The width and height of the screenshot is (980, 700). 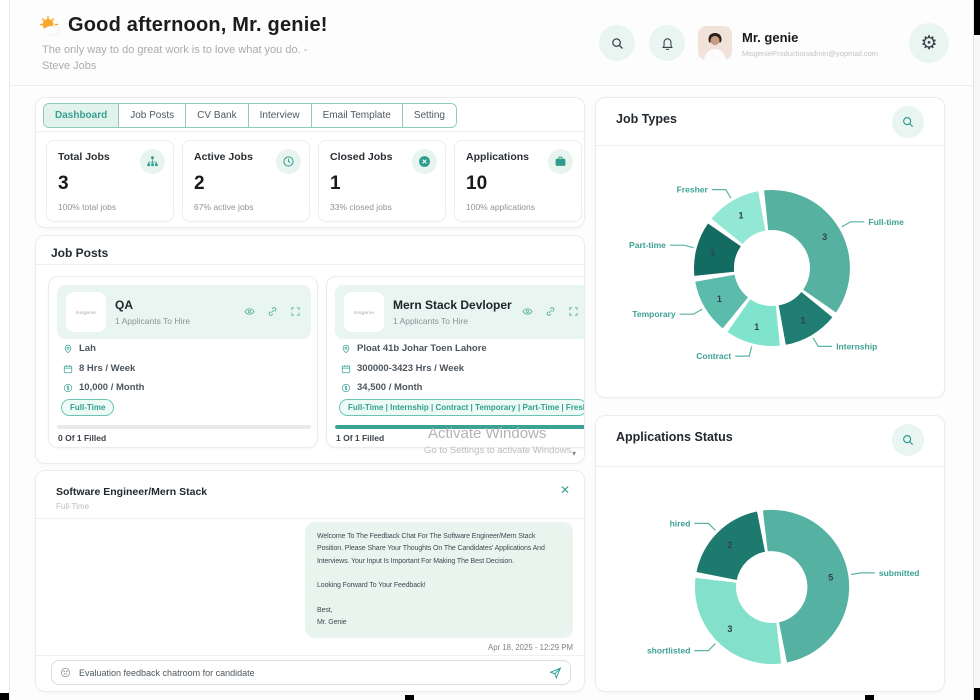 What do you see at coordinates (246, 181) in the screenshot?
I see `stat-card: Active Jobs 2 67% active jobs` at bounding box center [246, 181].